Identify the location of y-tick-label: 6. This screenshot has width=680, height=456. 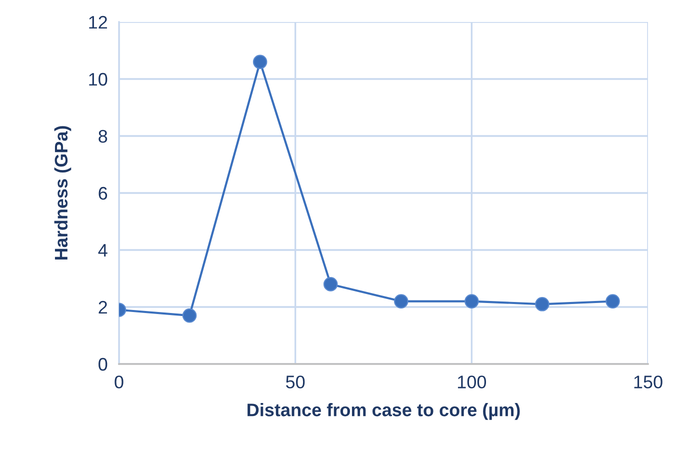
(103, 193).